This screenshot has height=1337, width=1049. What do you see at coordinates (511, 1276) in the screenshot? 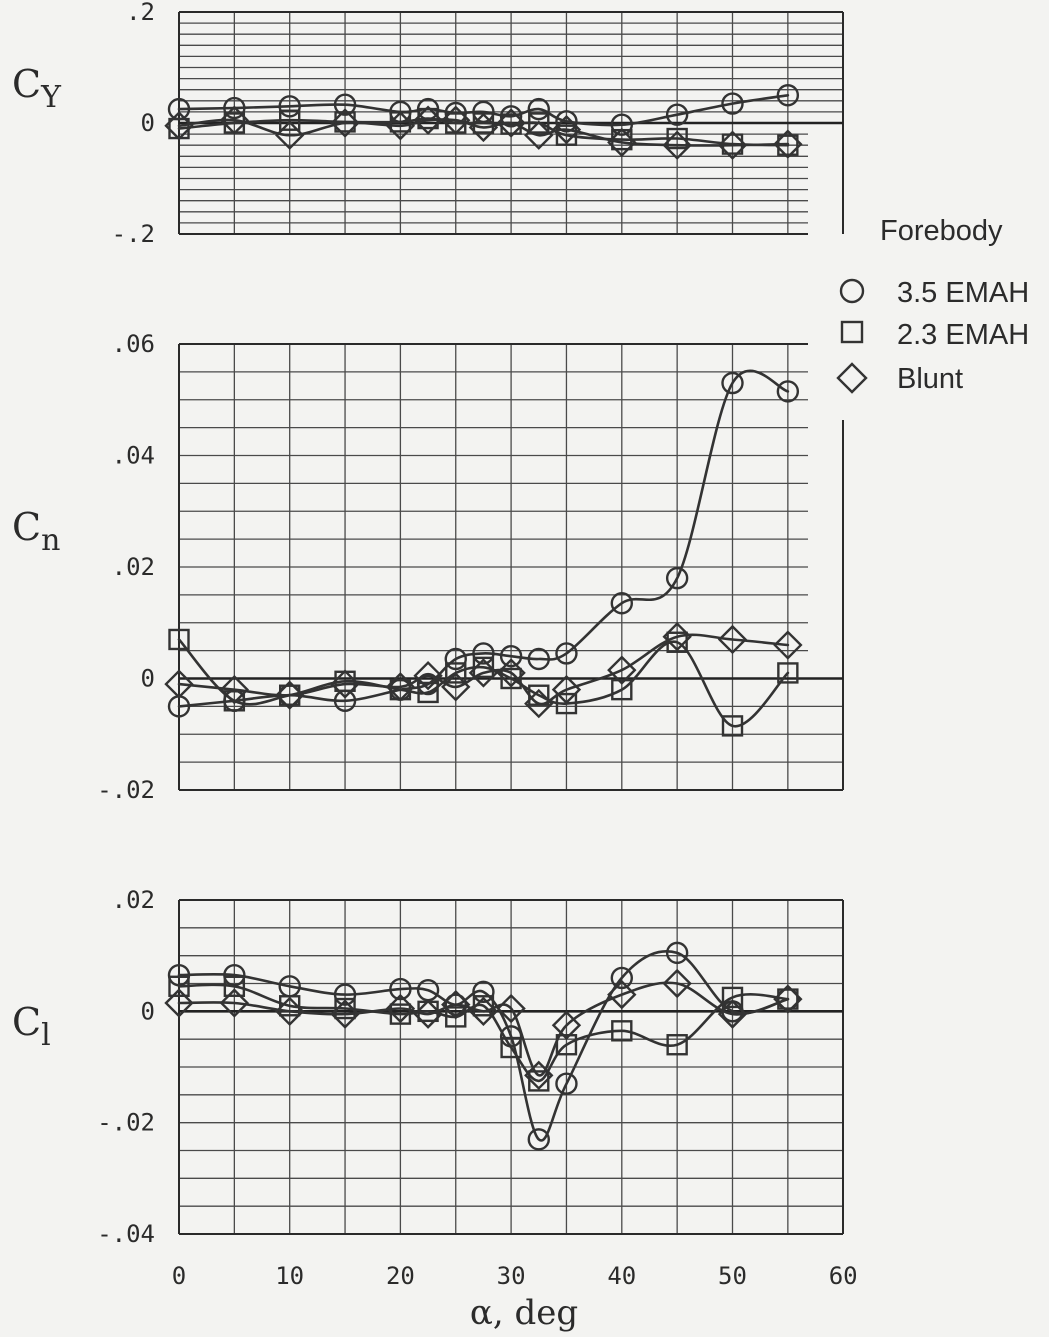
I see `x-tick-label: 30` at bounding box center [511, 1276].